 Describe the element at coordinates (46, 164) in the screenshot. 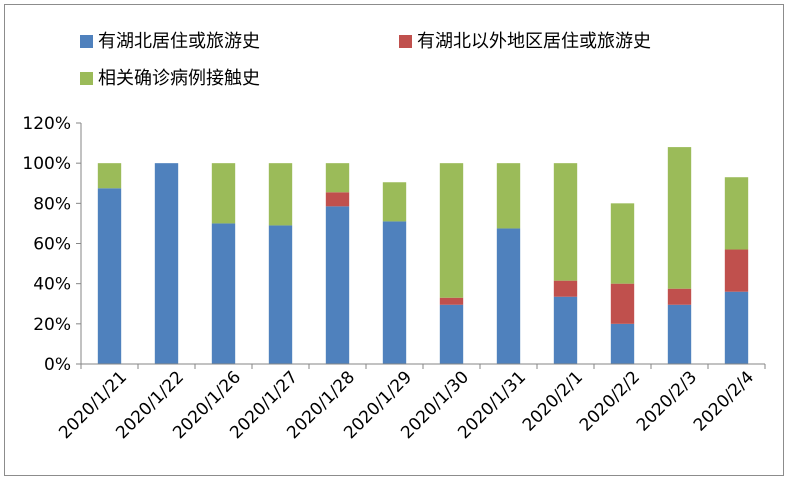

I see `y-tick-label: 100%` at that location.